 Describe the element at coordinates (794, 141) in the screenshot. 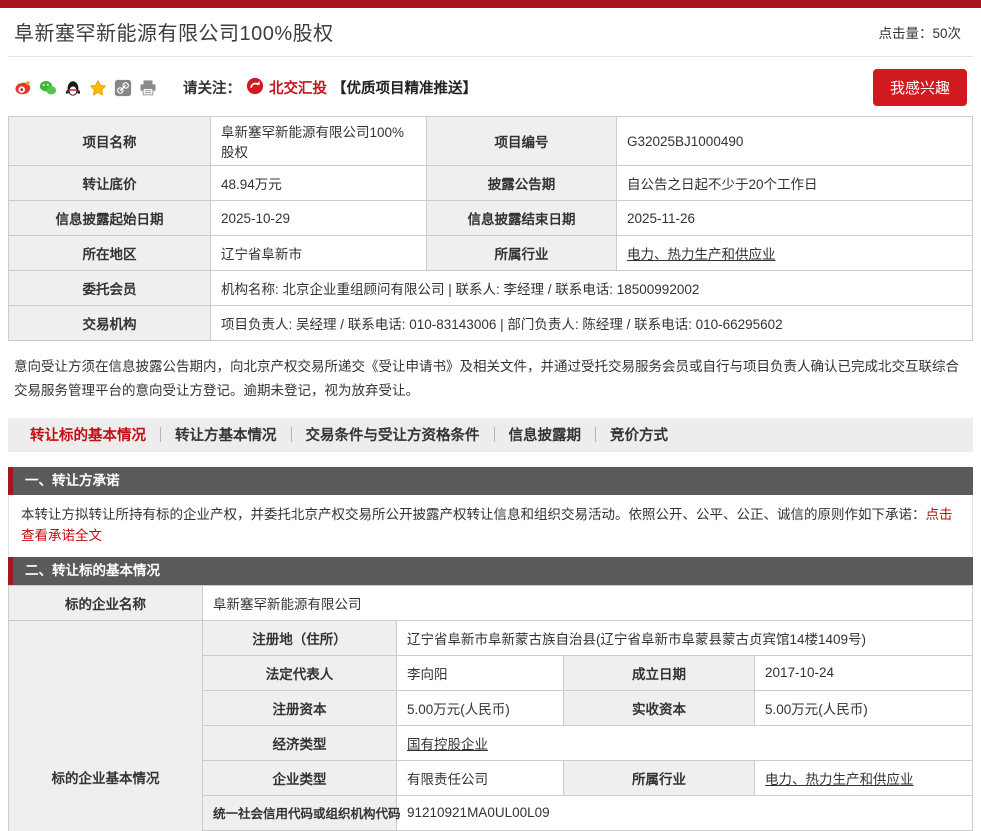

I see `field-value: G32025BJ1000490` at that location.